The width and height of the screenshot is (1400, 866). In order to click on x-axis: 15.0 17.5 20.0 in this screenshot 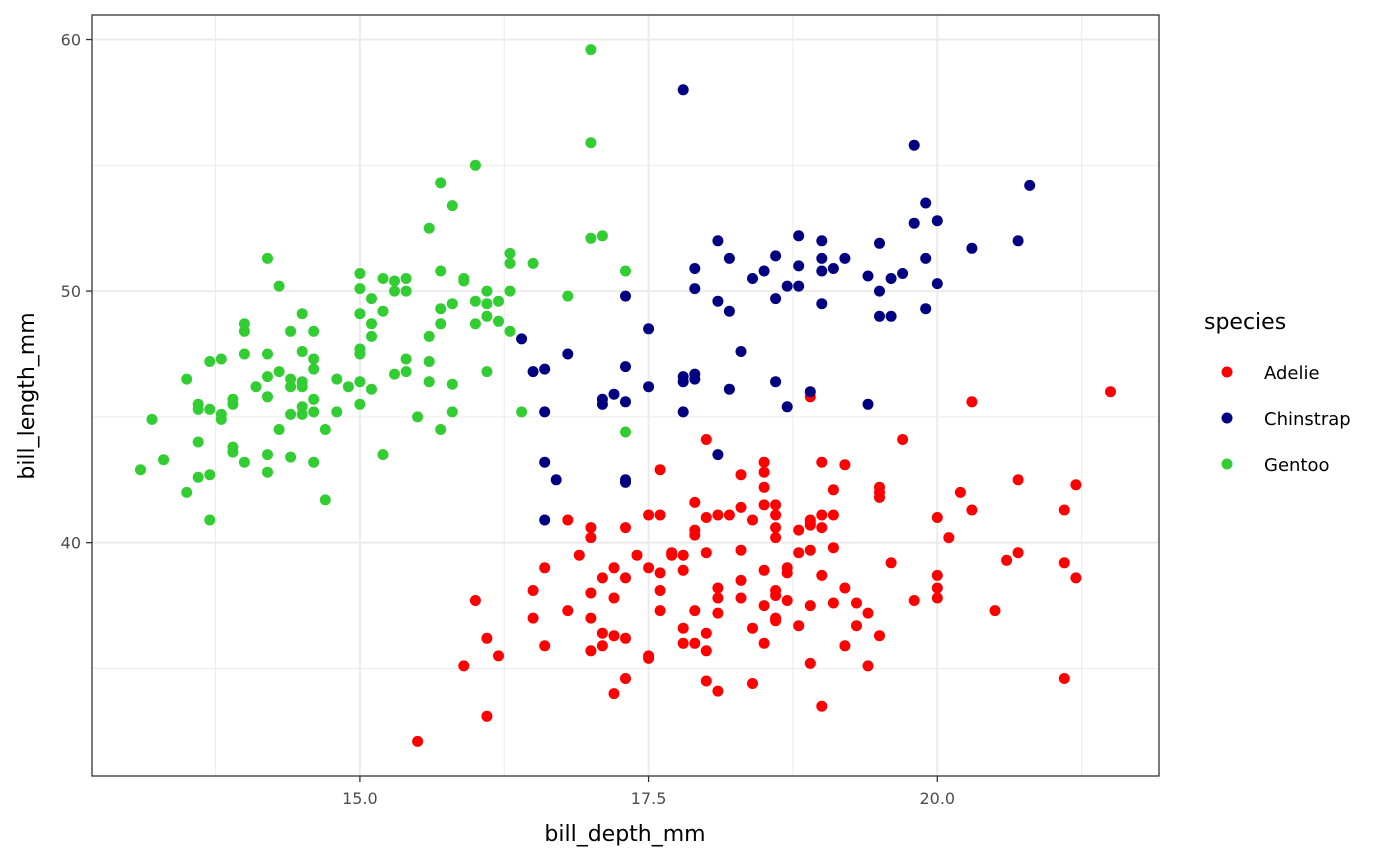, I will do `click(648, 792)`.